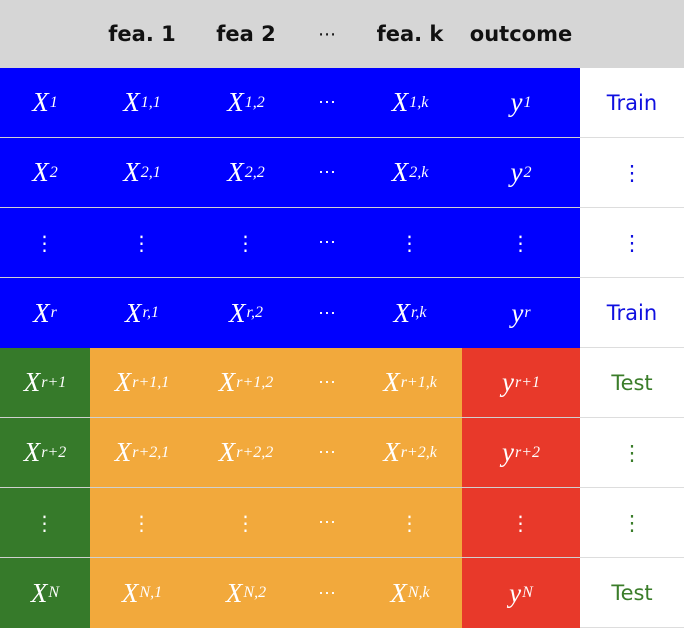 Image resolution: width=684 pixels, height=632 pixels. Describe the element at coordinates (142, 34) in the screenshot. I see `header-feature-1: fea. 1` at that location.